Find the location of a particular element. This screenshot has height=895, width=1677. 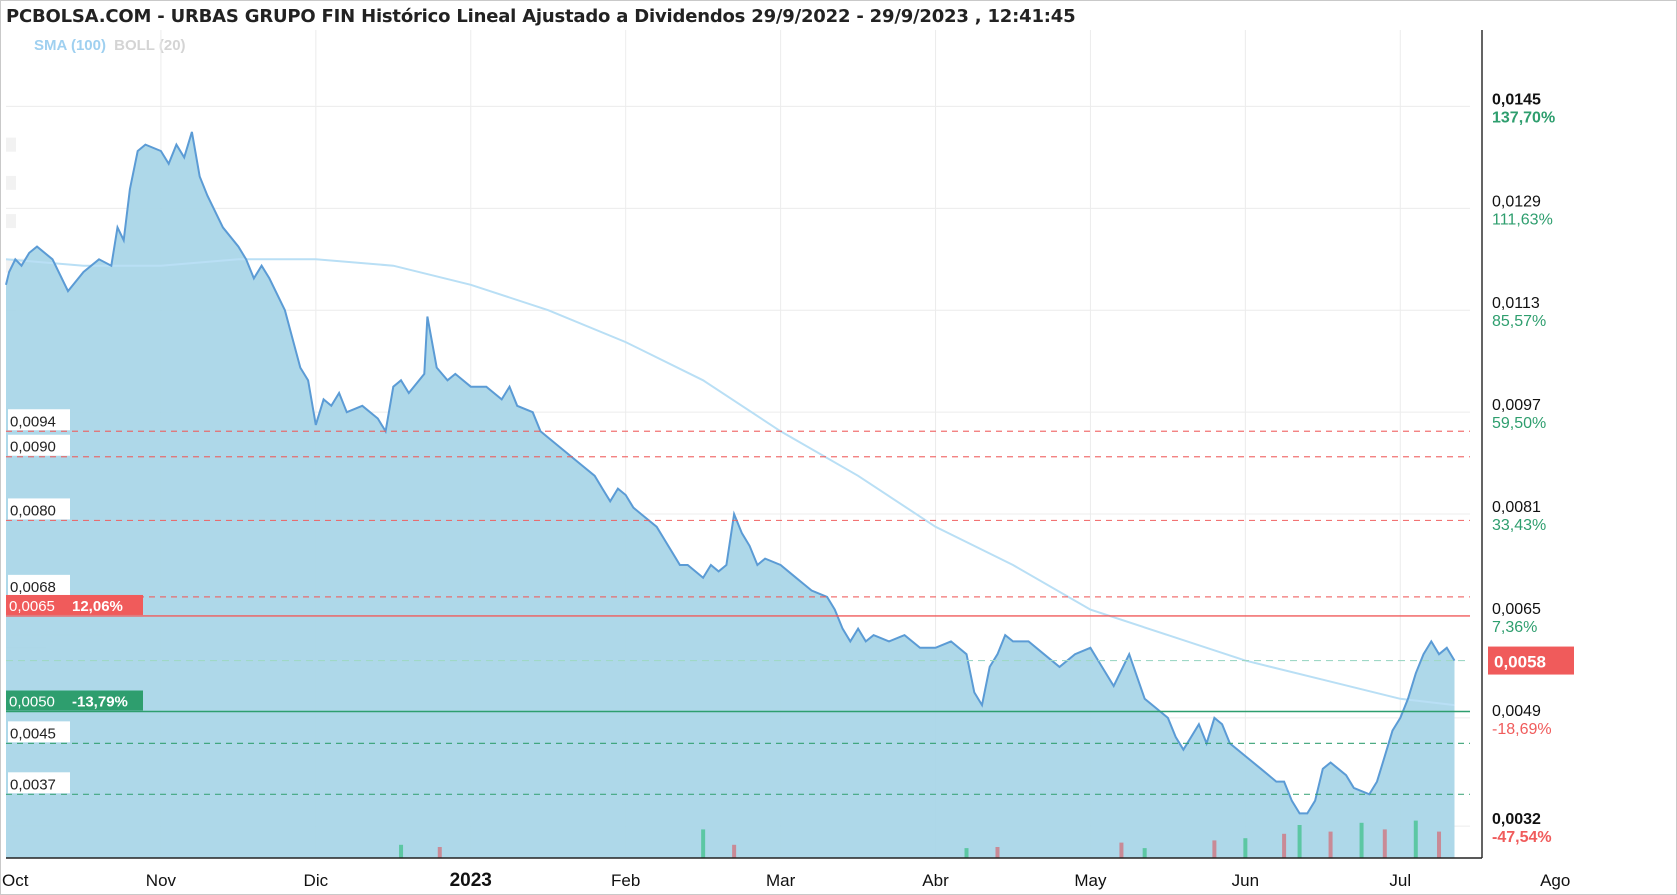

y-tick-value: 0,0049 is located at coordinates (1516, 711).